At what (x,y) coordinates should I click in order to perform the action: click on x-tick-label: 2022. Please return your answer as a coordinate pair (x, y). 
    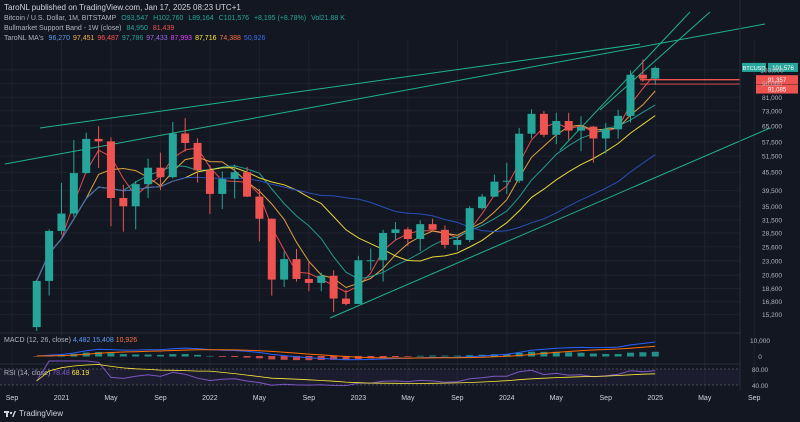
    Looking at the image, I should click on (210, 398).